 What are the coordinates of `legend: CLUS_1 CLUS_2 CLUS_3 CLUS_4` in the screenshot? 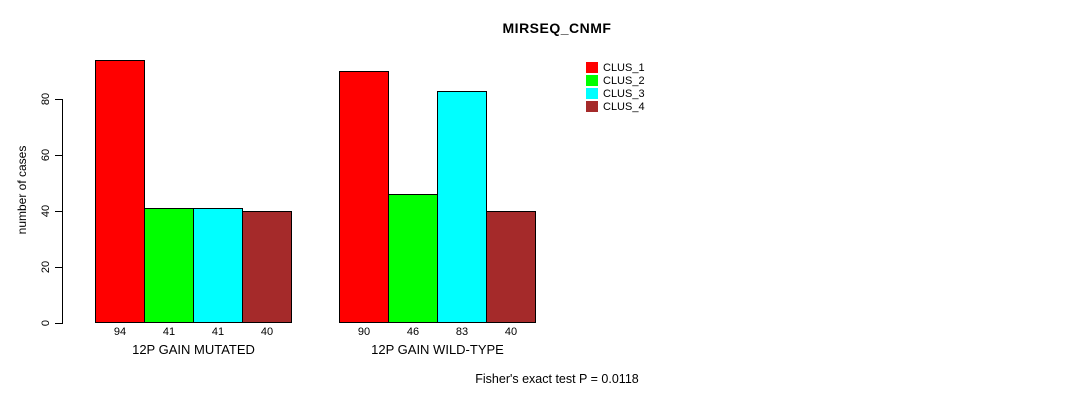 It's located at (615, 87).